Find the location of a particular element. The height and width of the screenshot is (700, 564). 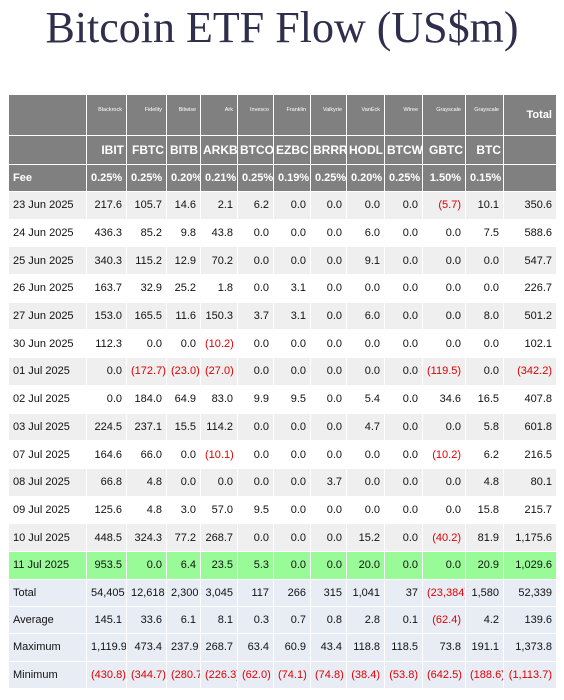

flow-value: (27.0) is located at coordinates (219, 371).